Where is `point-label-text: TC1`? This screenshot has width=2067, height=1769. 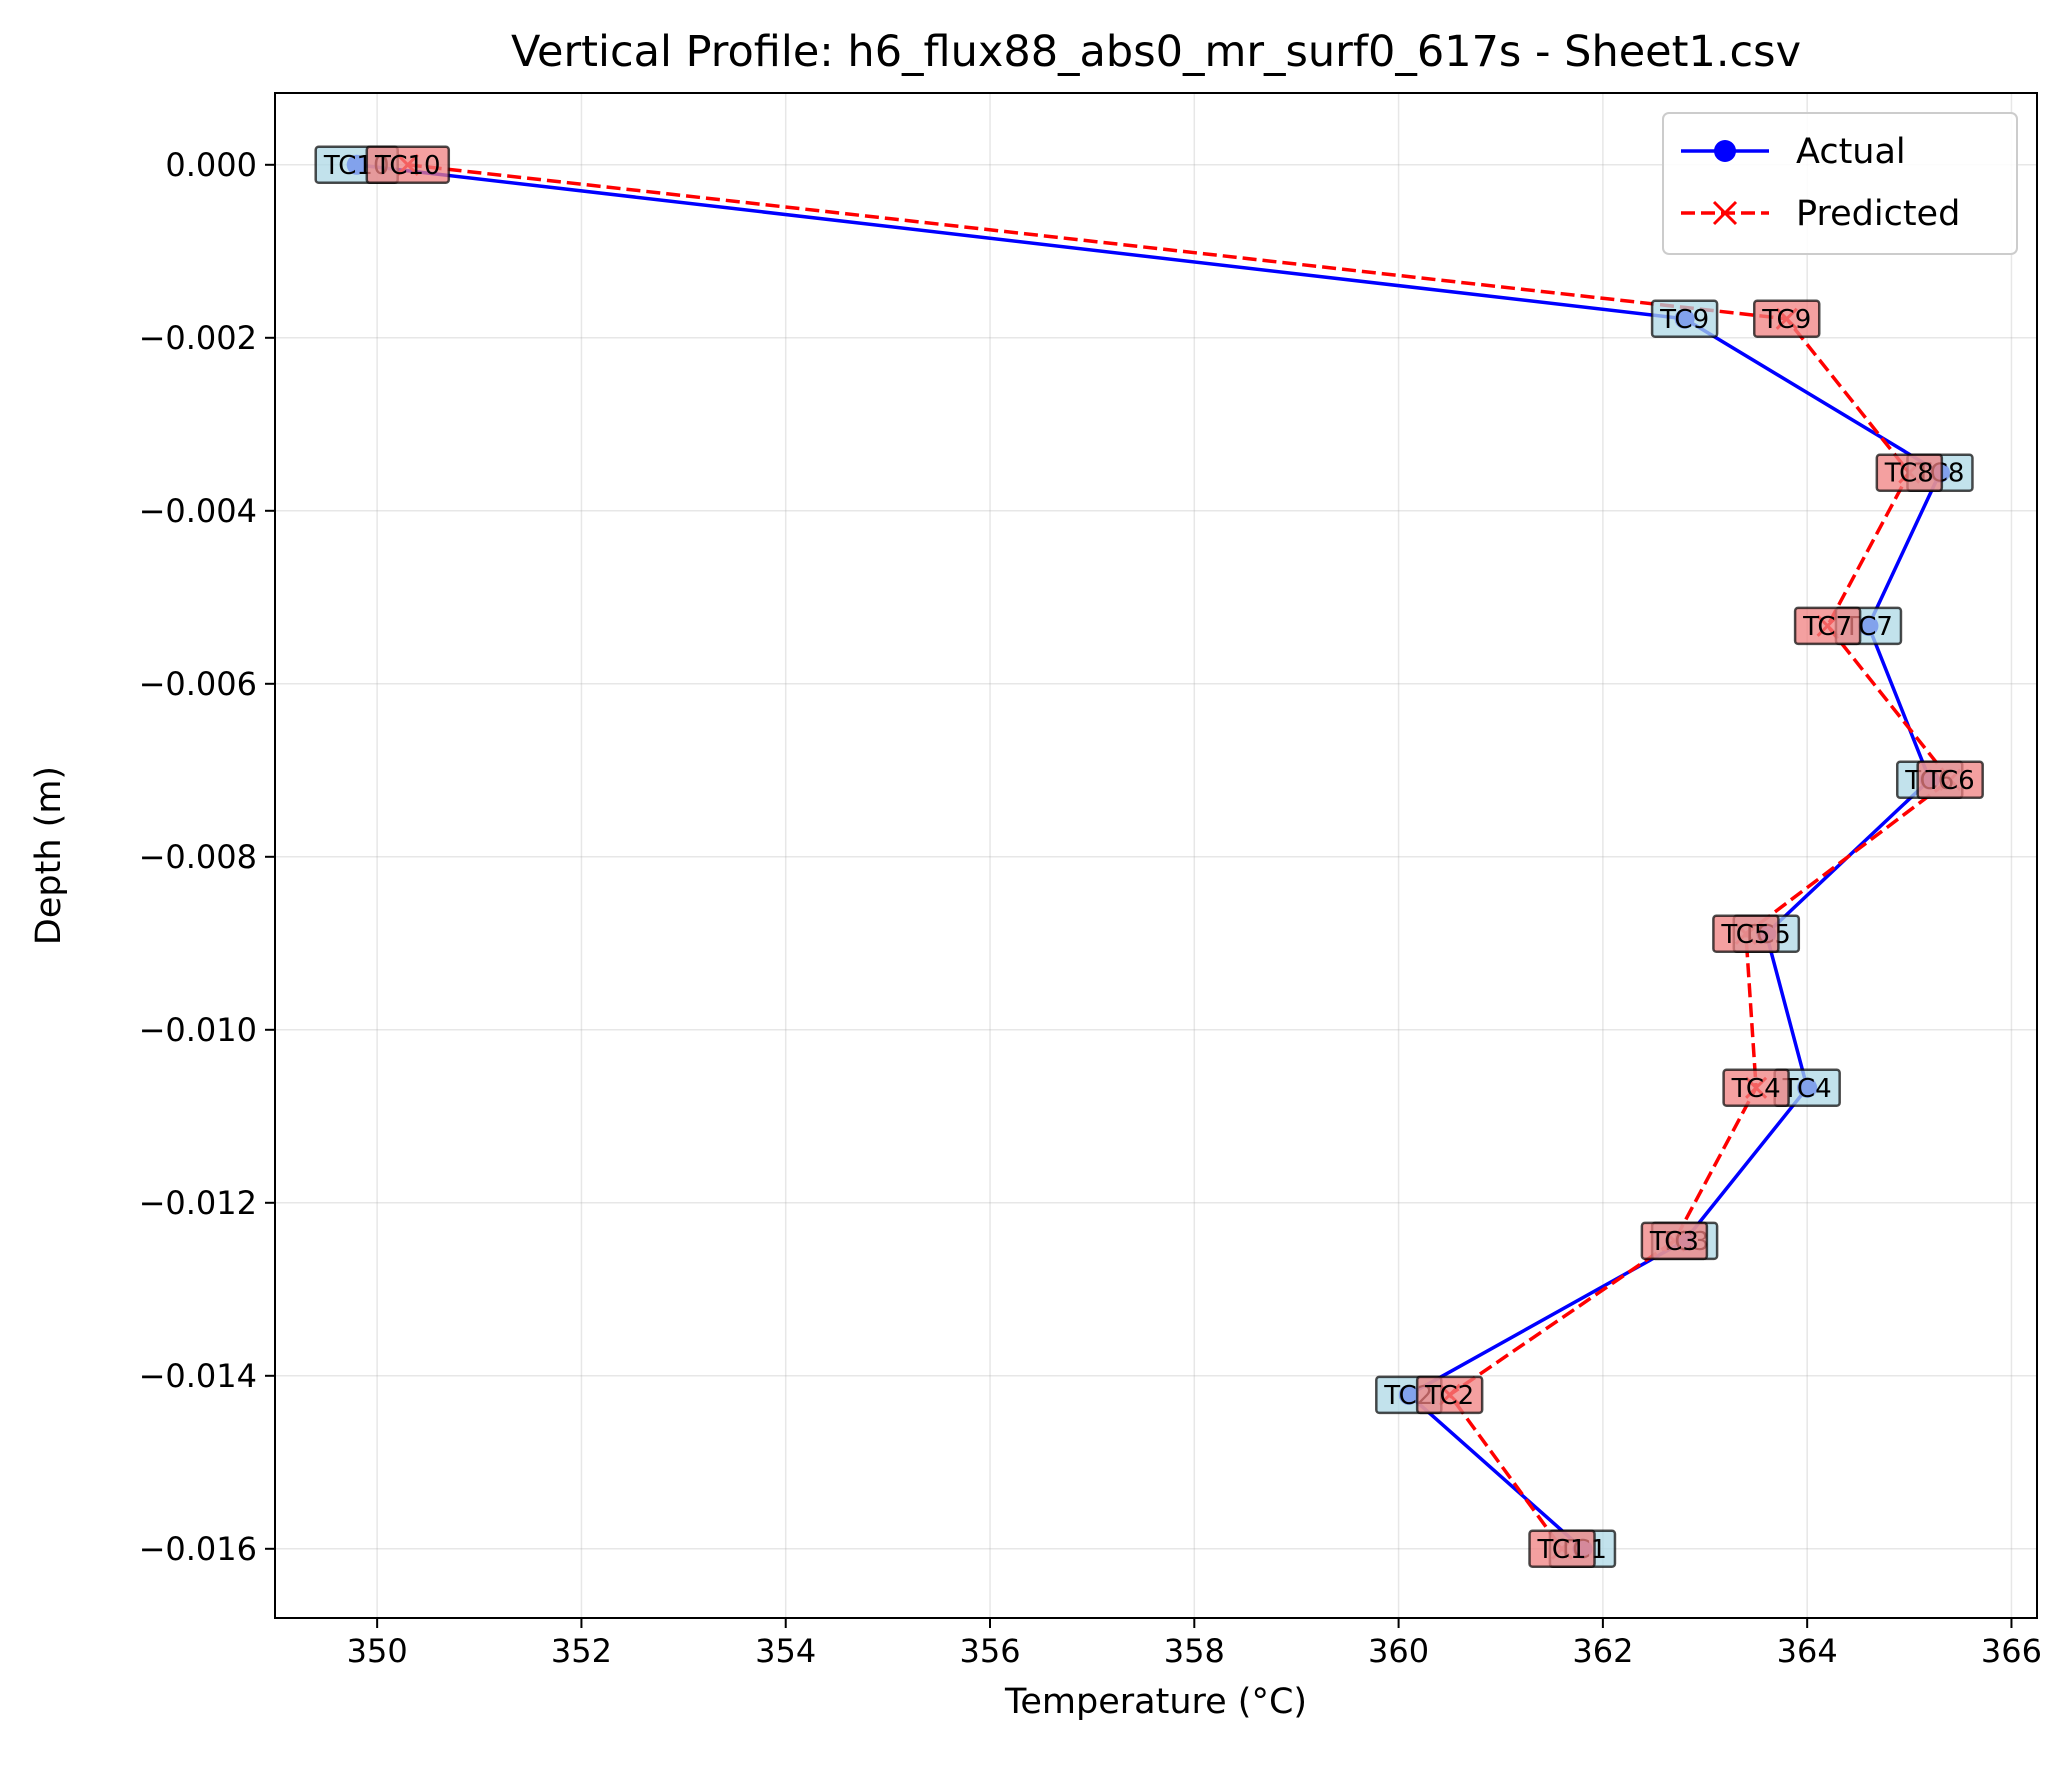 point-label-text: TC1 is located at coordinates (1561, 1550).